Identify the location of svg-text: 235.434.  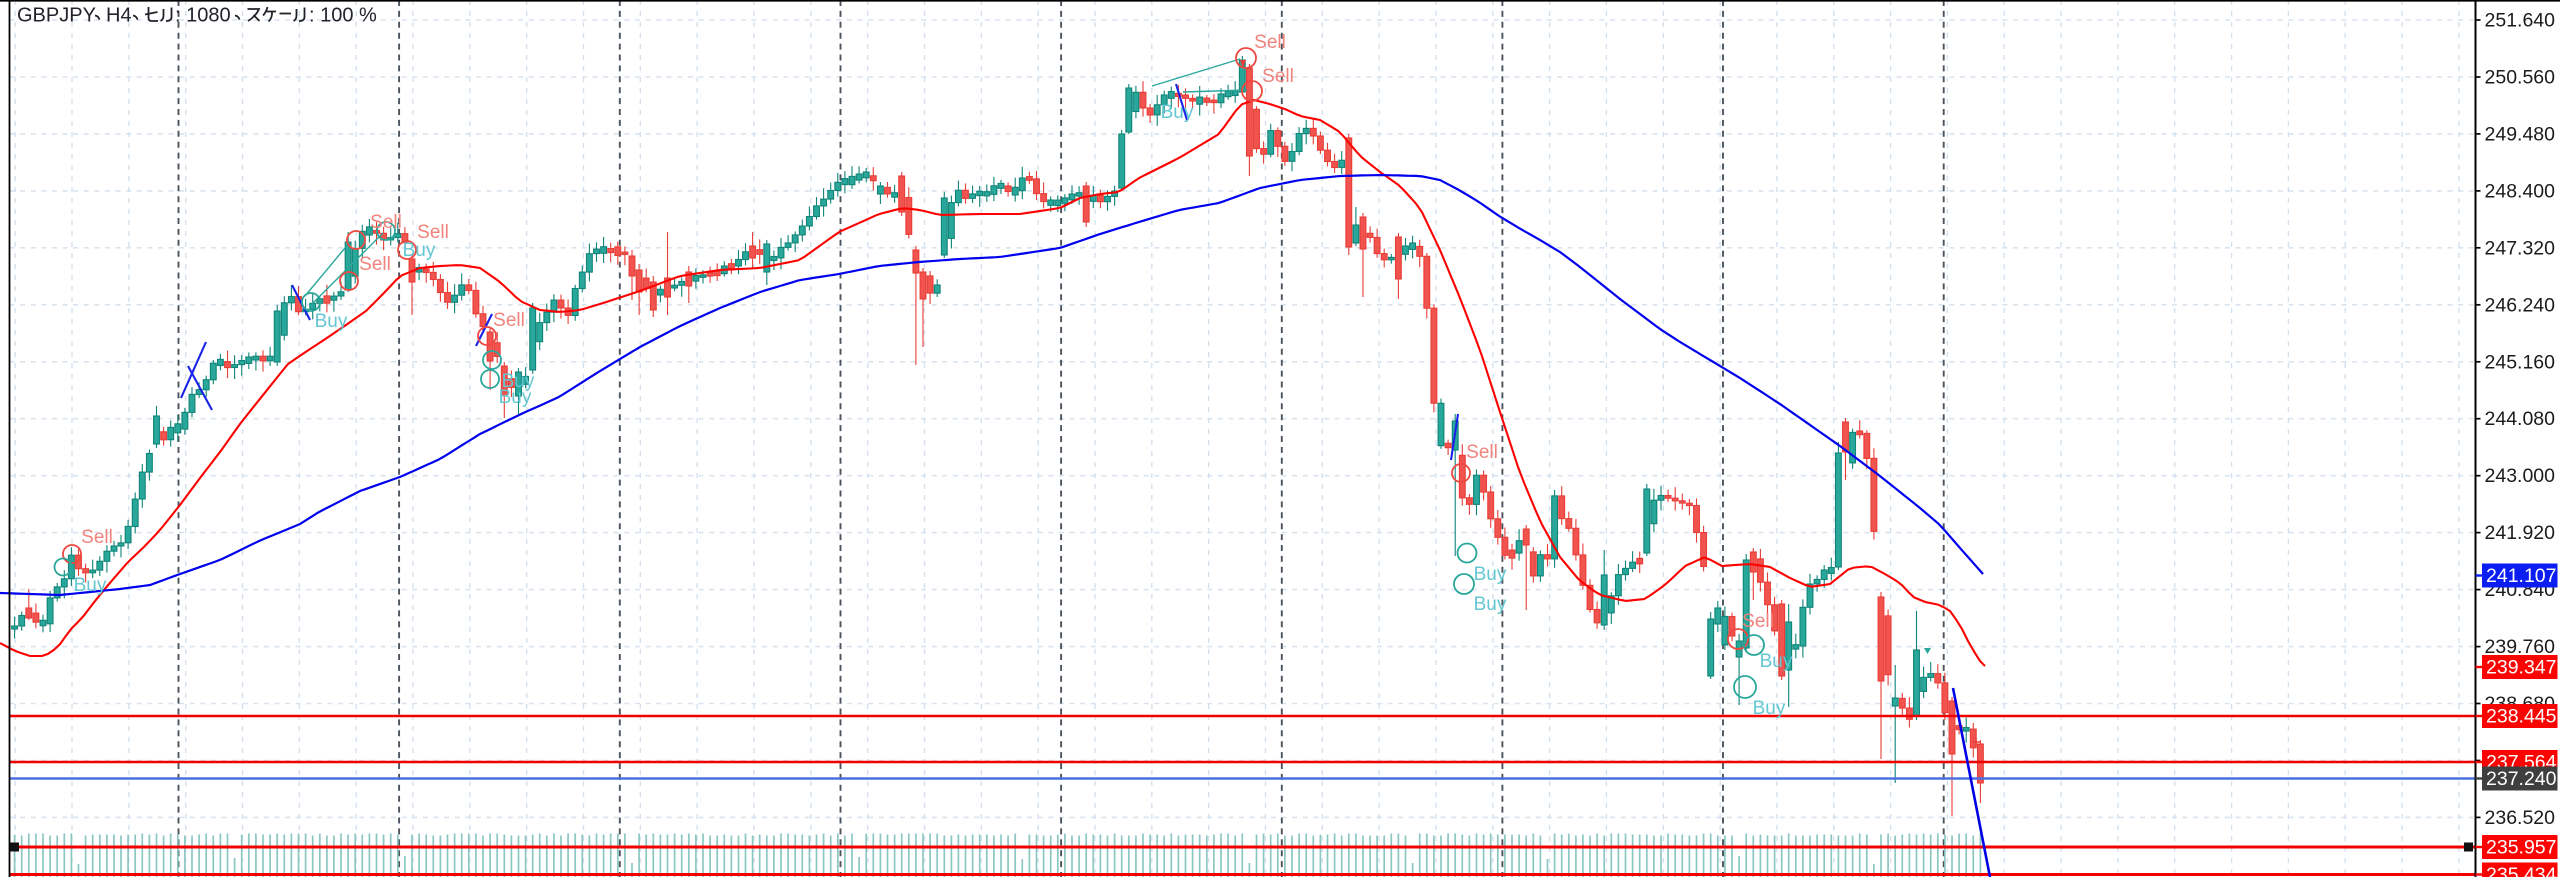
(2521, 870).